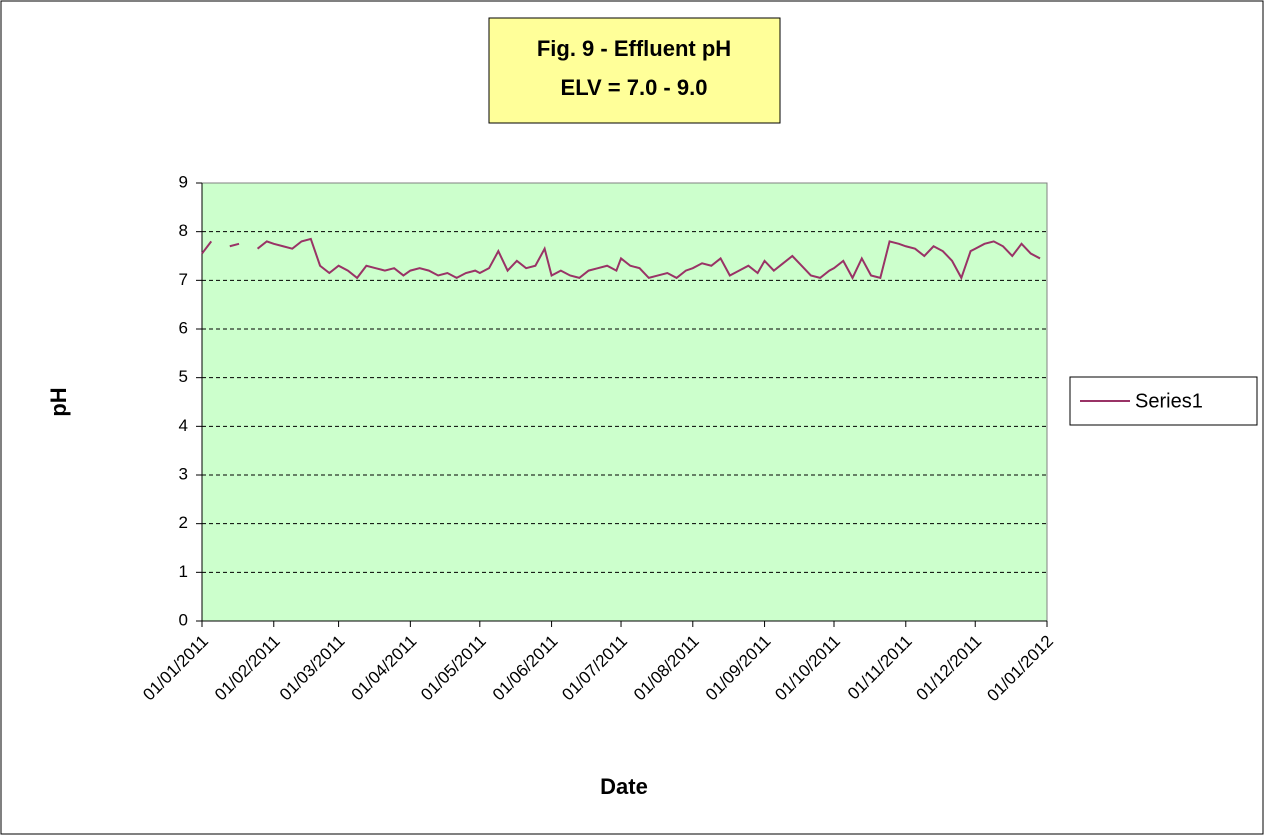 The image size is (1265, 836). Describe the element at coordinates (183, 279) in the screenshot. I see `y-tick-label: 7` at that location.